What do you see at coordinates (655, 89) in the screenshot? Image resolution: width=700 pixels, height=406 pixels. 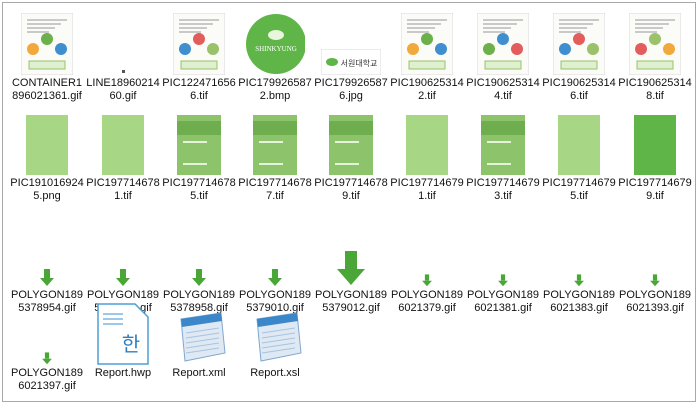 I see `file-name: PIC1906253148.tif` at bounding box center [655, 89].